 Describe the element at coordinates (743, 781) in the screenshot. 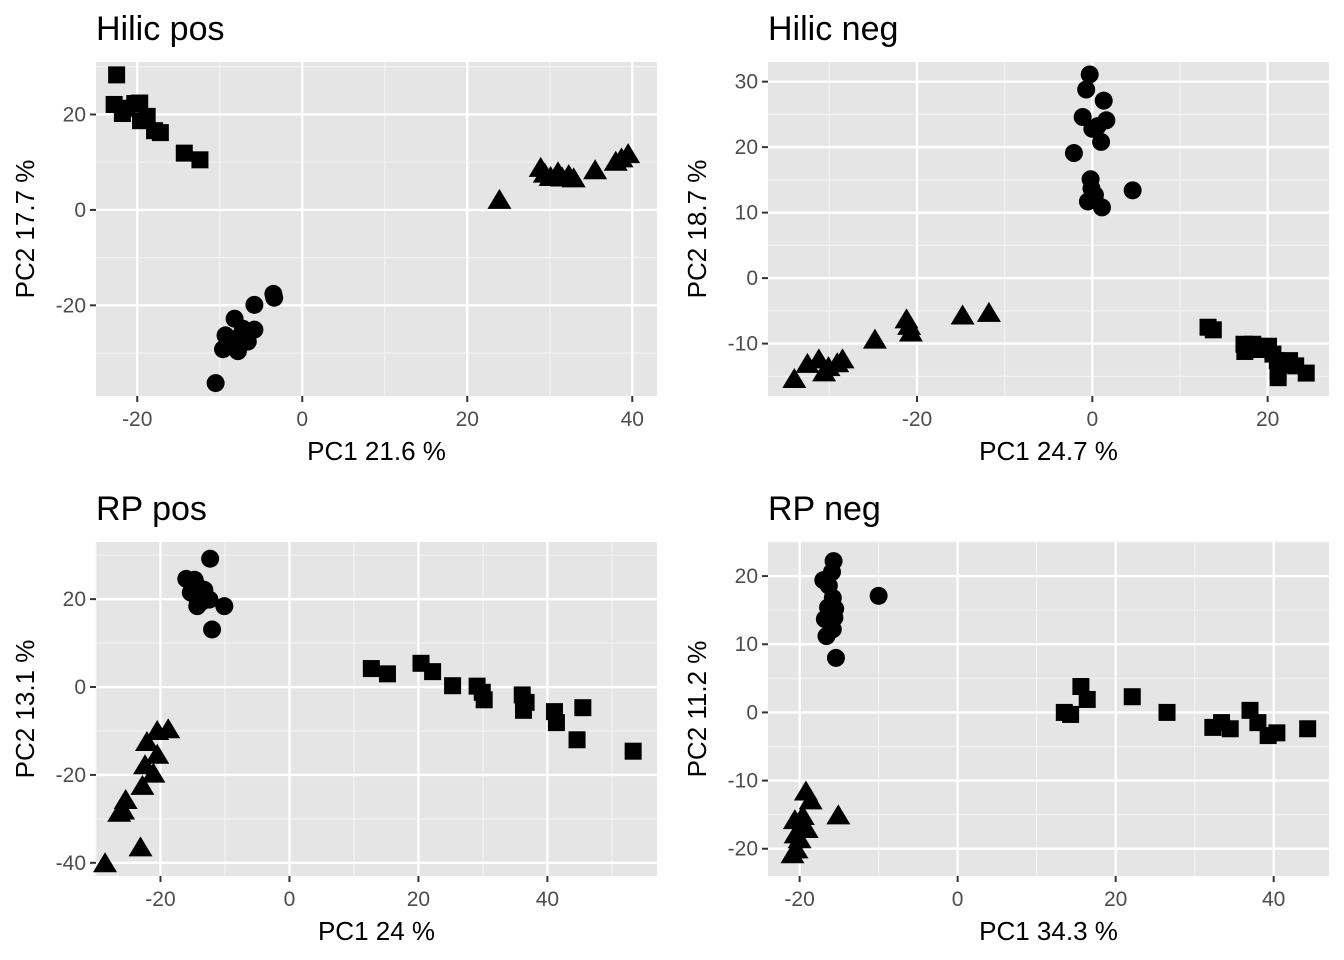

I see `y-tick-label: -10` at that location.